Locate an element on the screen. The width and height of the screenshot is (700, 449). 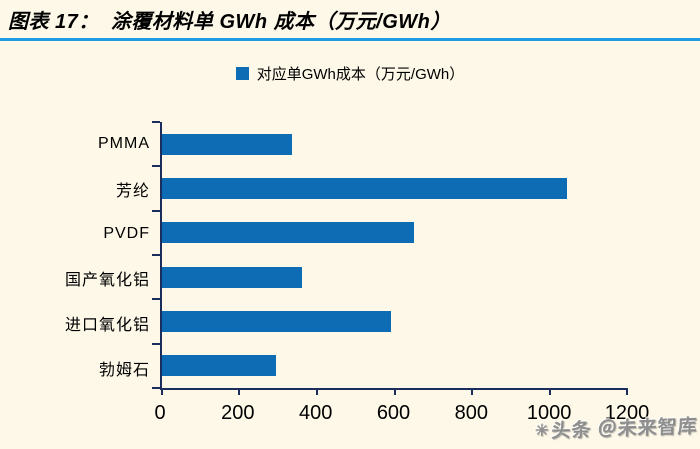
category-label-1: 芳纶 is located at coordinates (132, 191).